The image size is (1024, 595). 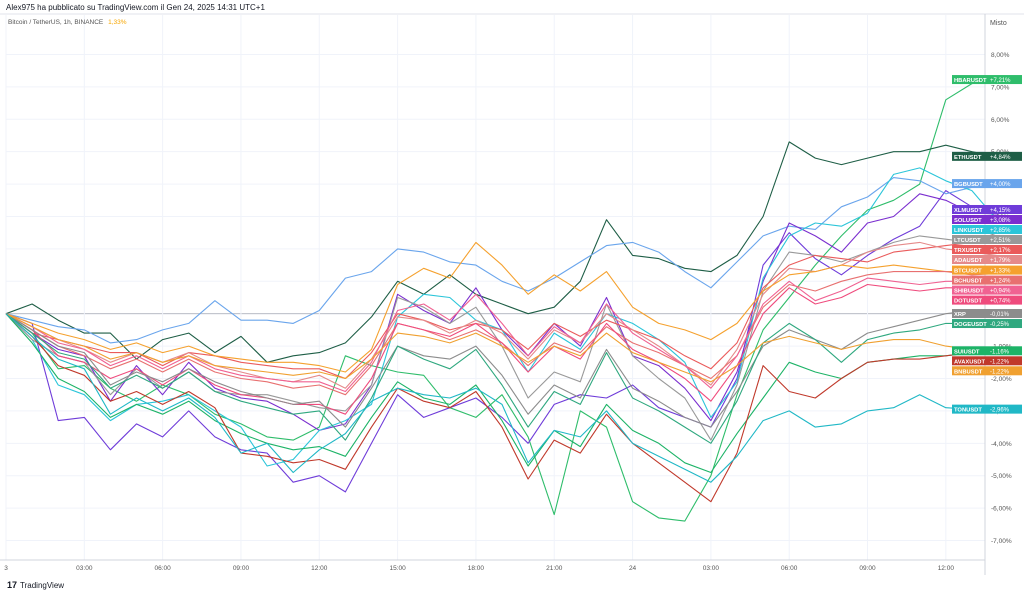 I want to click on series-tag-change: +2,85%, so click(x=1000, y=231).